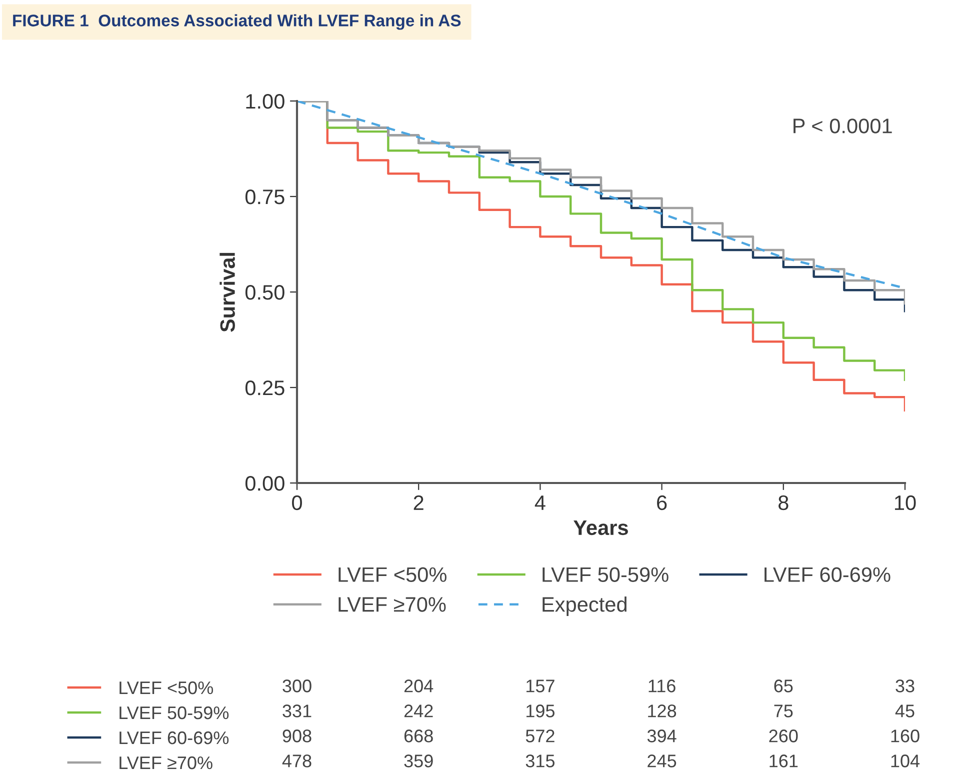 The image size is (953, 784). I want to click on data-label: 116, so click(662, 686).